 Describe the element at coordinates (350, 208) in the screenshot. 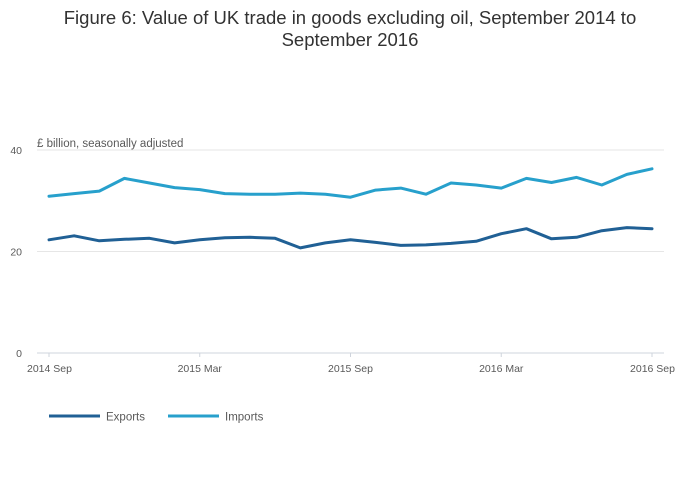

I see `data-series` at that location.